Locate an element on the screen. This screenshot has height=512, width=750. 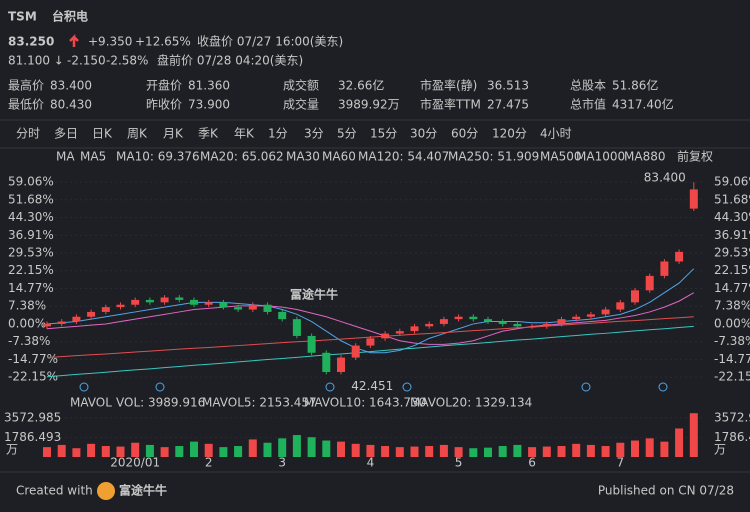
tab: 日K is located at coordinates (102, 134).